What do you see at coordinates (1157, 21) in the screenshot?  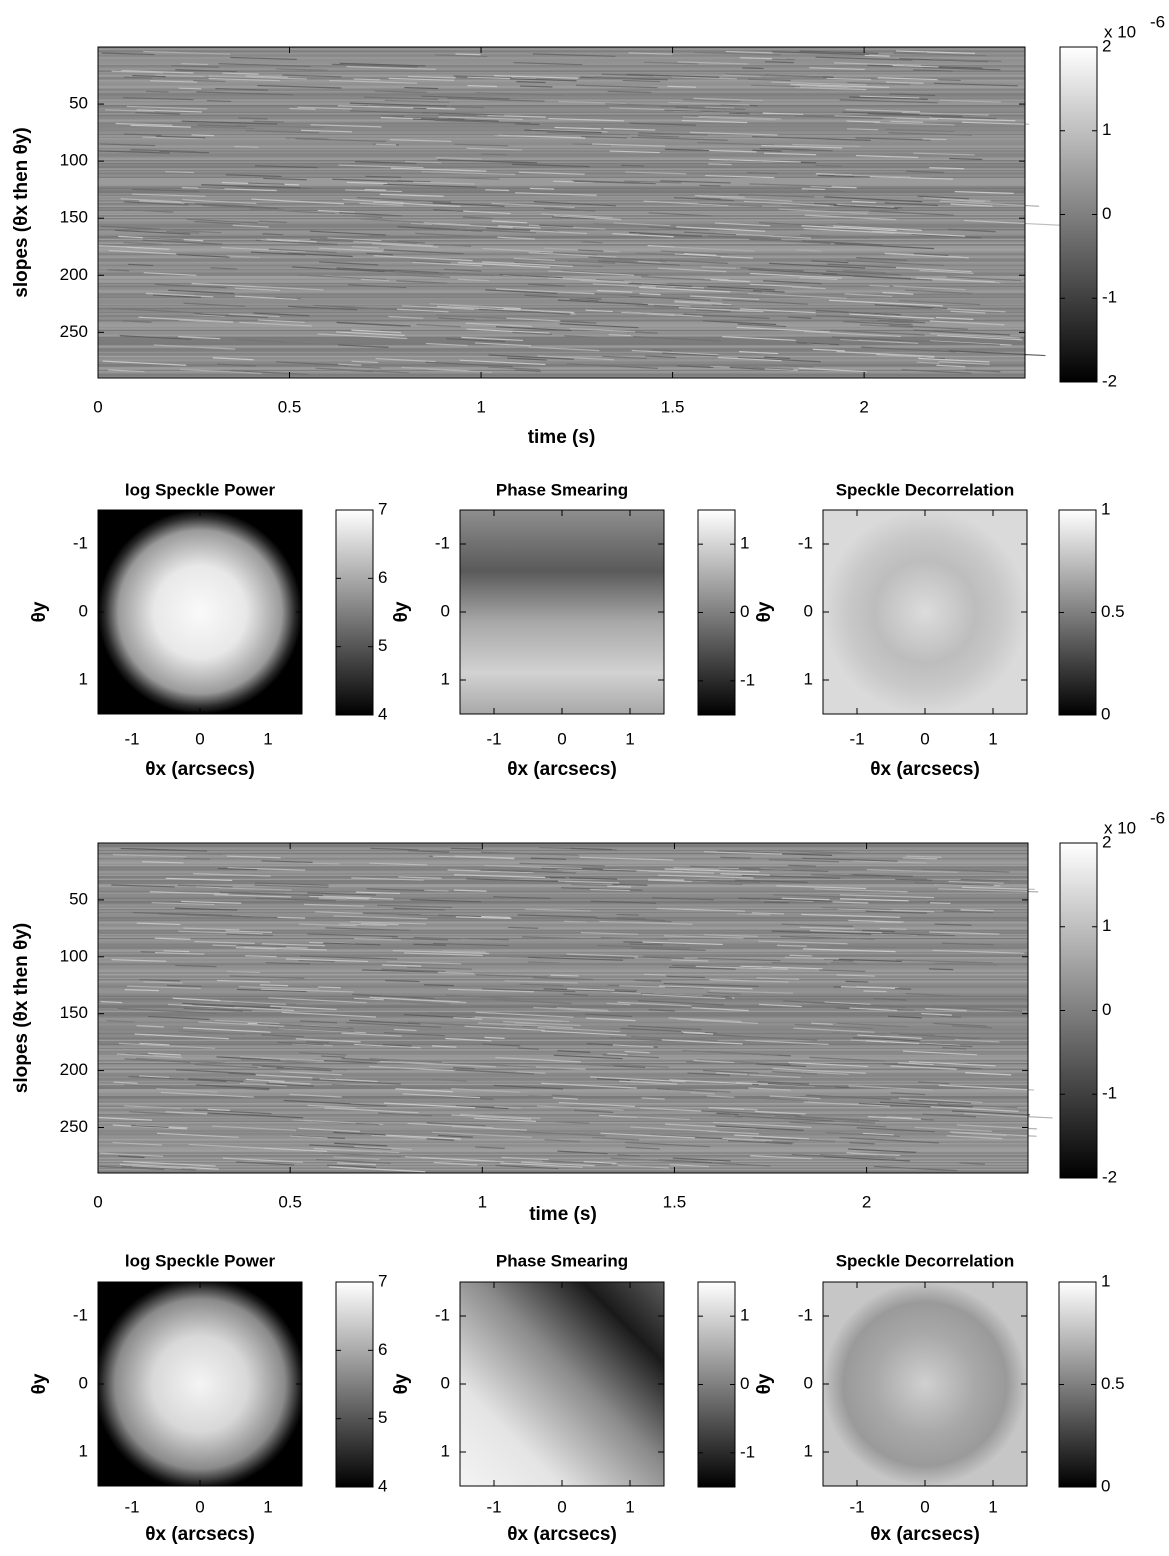 I see `colorbar-exponent: -6` at bounding box center [1157, 21].